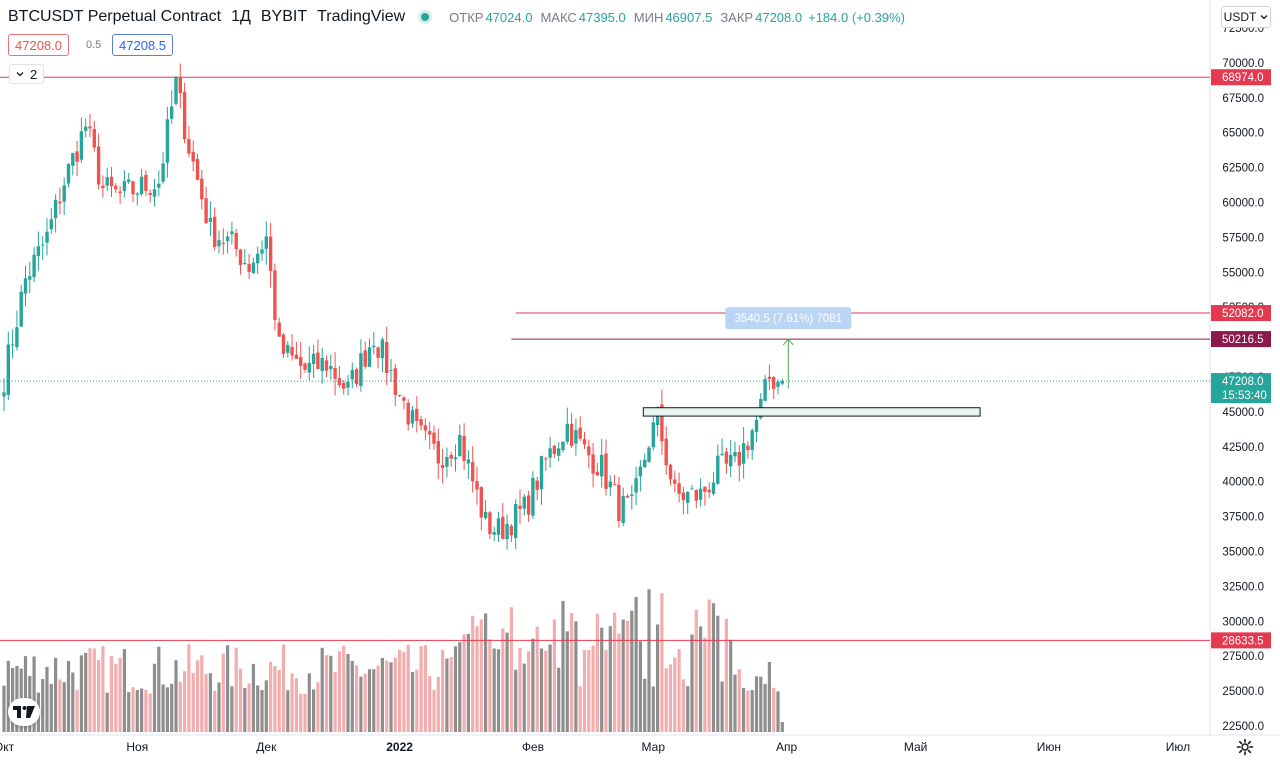  Describe the element at coordinates (1243, 382) in the screenshot. I see `last-price-label: 47208.0` at that location.